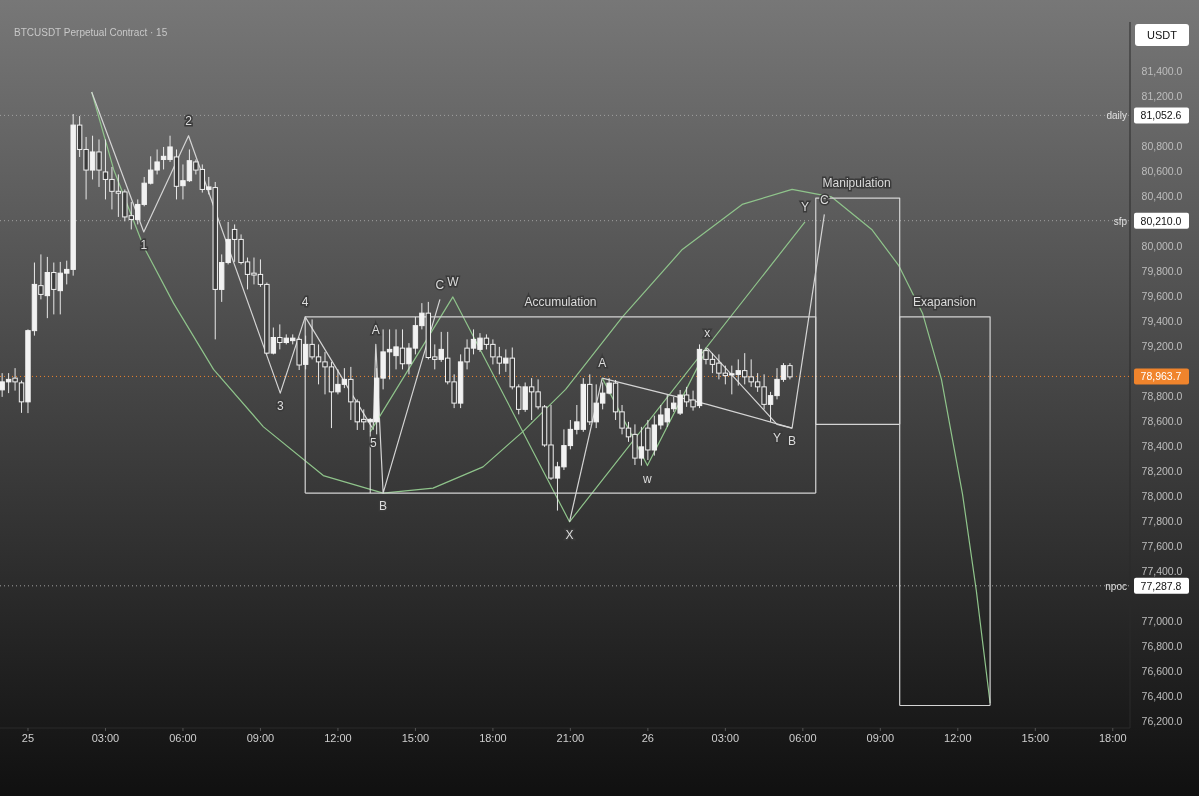 This screenshot has height=796, width=1199. I want to click on y-tick-label: 76,600.0, so click(1162, 670).